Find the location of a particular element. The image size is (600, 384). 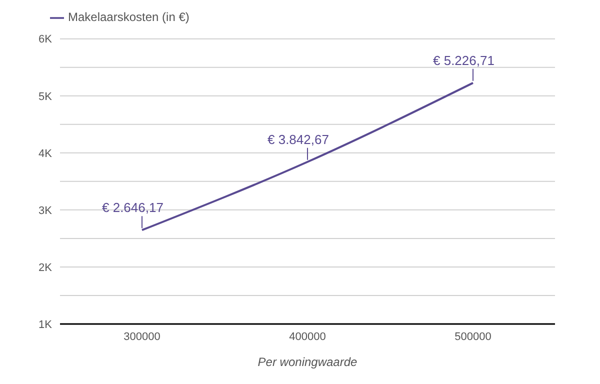

data-label: € 3.842,67 is located at coordinates (298, 139).